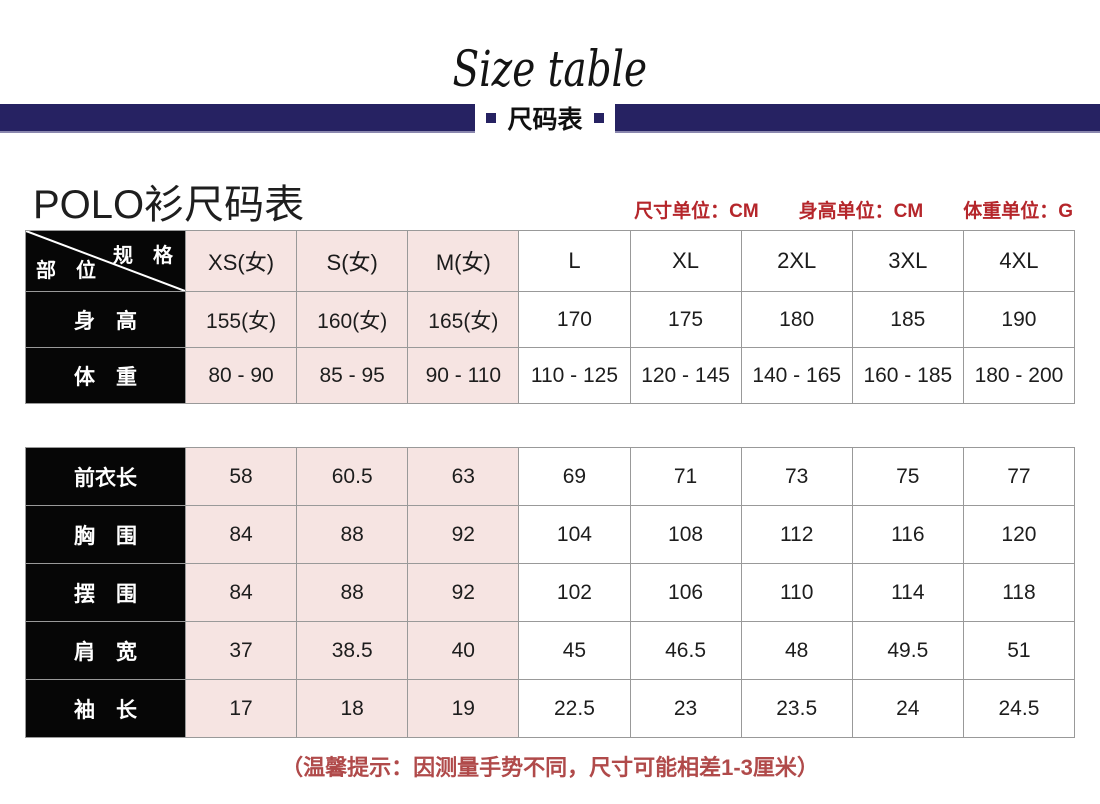 This screenshot has width=1100, height=804. Describe the element at coordinates (66, 271) in the screenshot. I see `corner-part-label: 部 位` at that location.